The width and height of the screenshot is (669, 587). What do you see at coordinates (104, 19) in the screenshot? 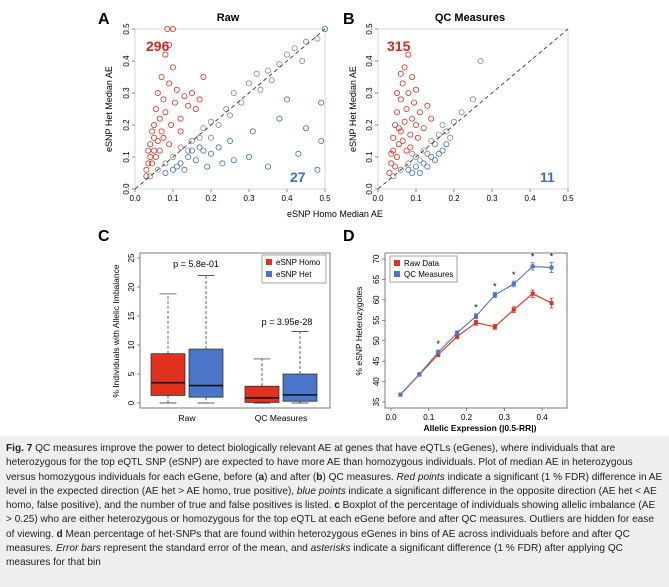
I see `panel-a-letter: A` at bounding box center [104, 19].